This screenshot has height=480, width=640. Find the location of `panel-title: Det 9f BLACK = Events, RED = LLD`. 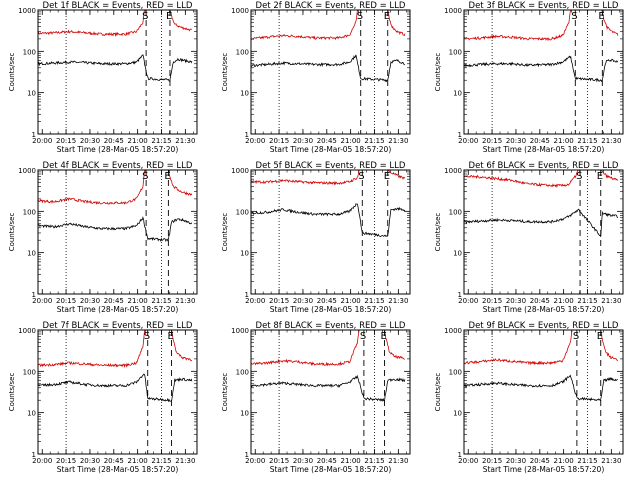

panel-title: Det 9f BLACK = Events, RED = LLD is located at coordinates (544, 326).